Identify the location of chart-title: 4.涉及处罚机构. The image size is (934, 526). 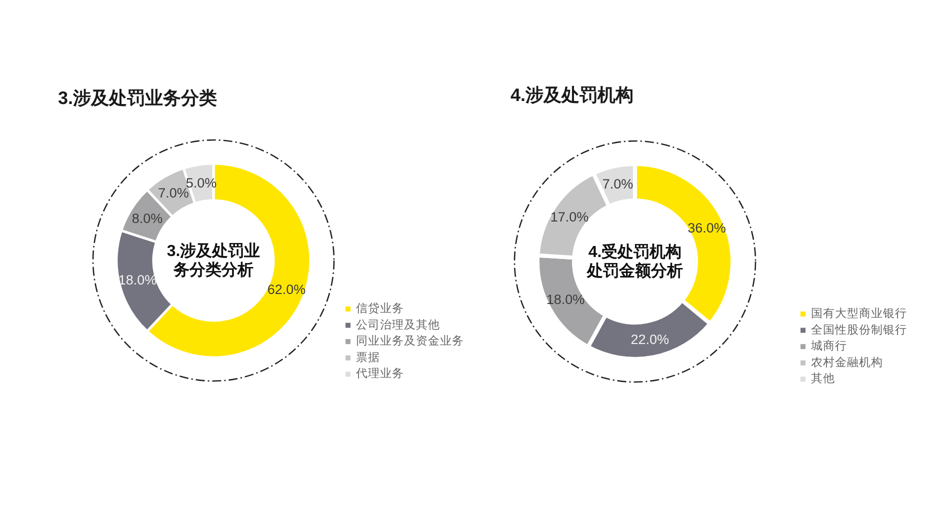
(572, 95).